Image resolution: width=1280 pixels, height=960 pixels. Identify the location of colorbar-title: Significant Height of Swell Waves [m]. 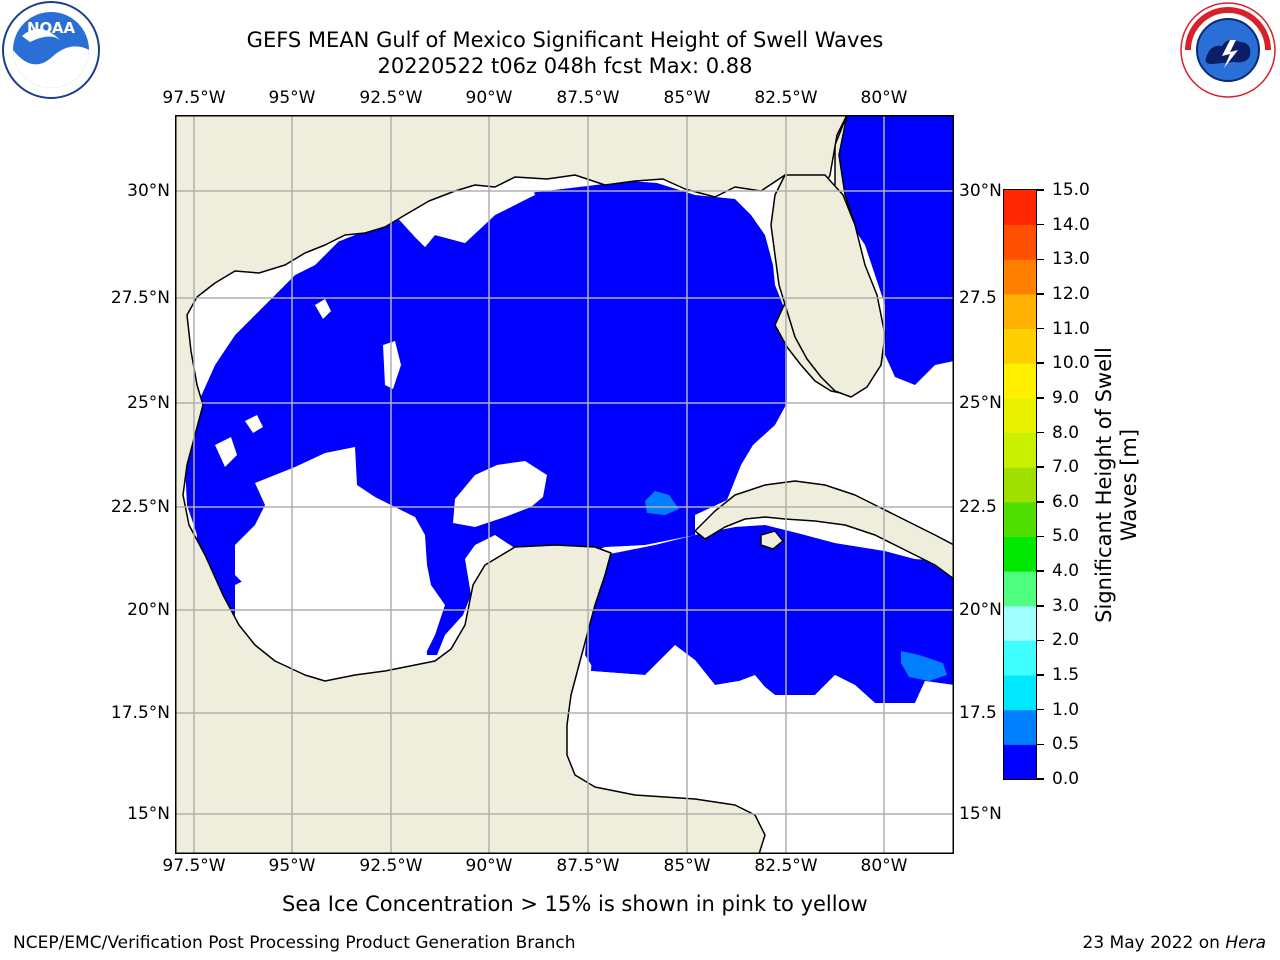
(1116, 485).